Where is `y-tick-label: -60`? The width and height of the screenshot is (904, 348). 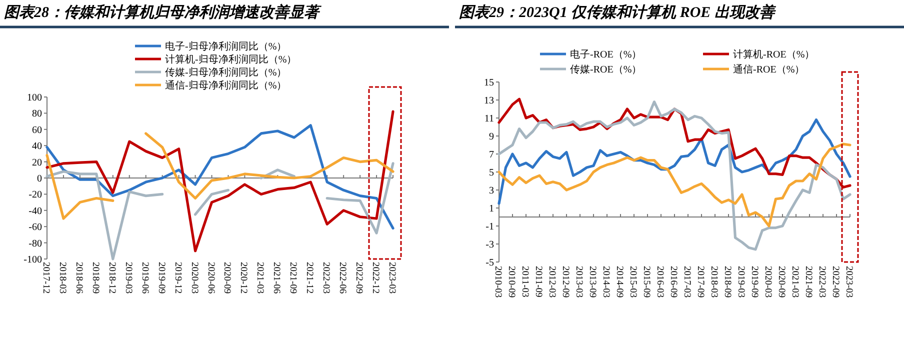
y-tick-label: -60 is located at coordinates (35, 228).